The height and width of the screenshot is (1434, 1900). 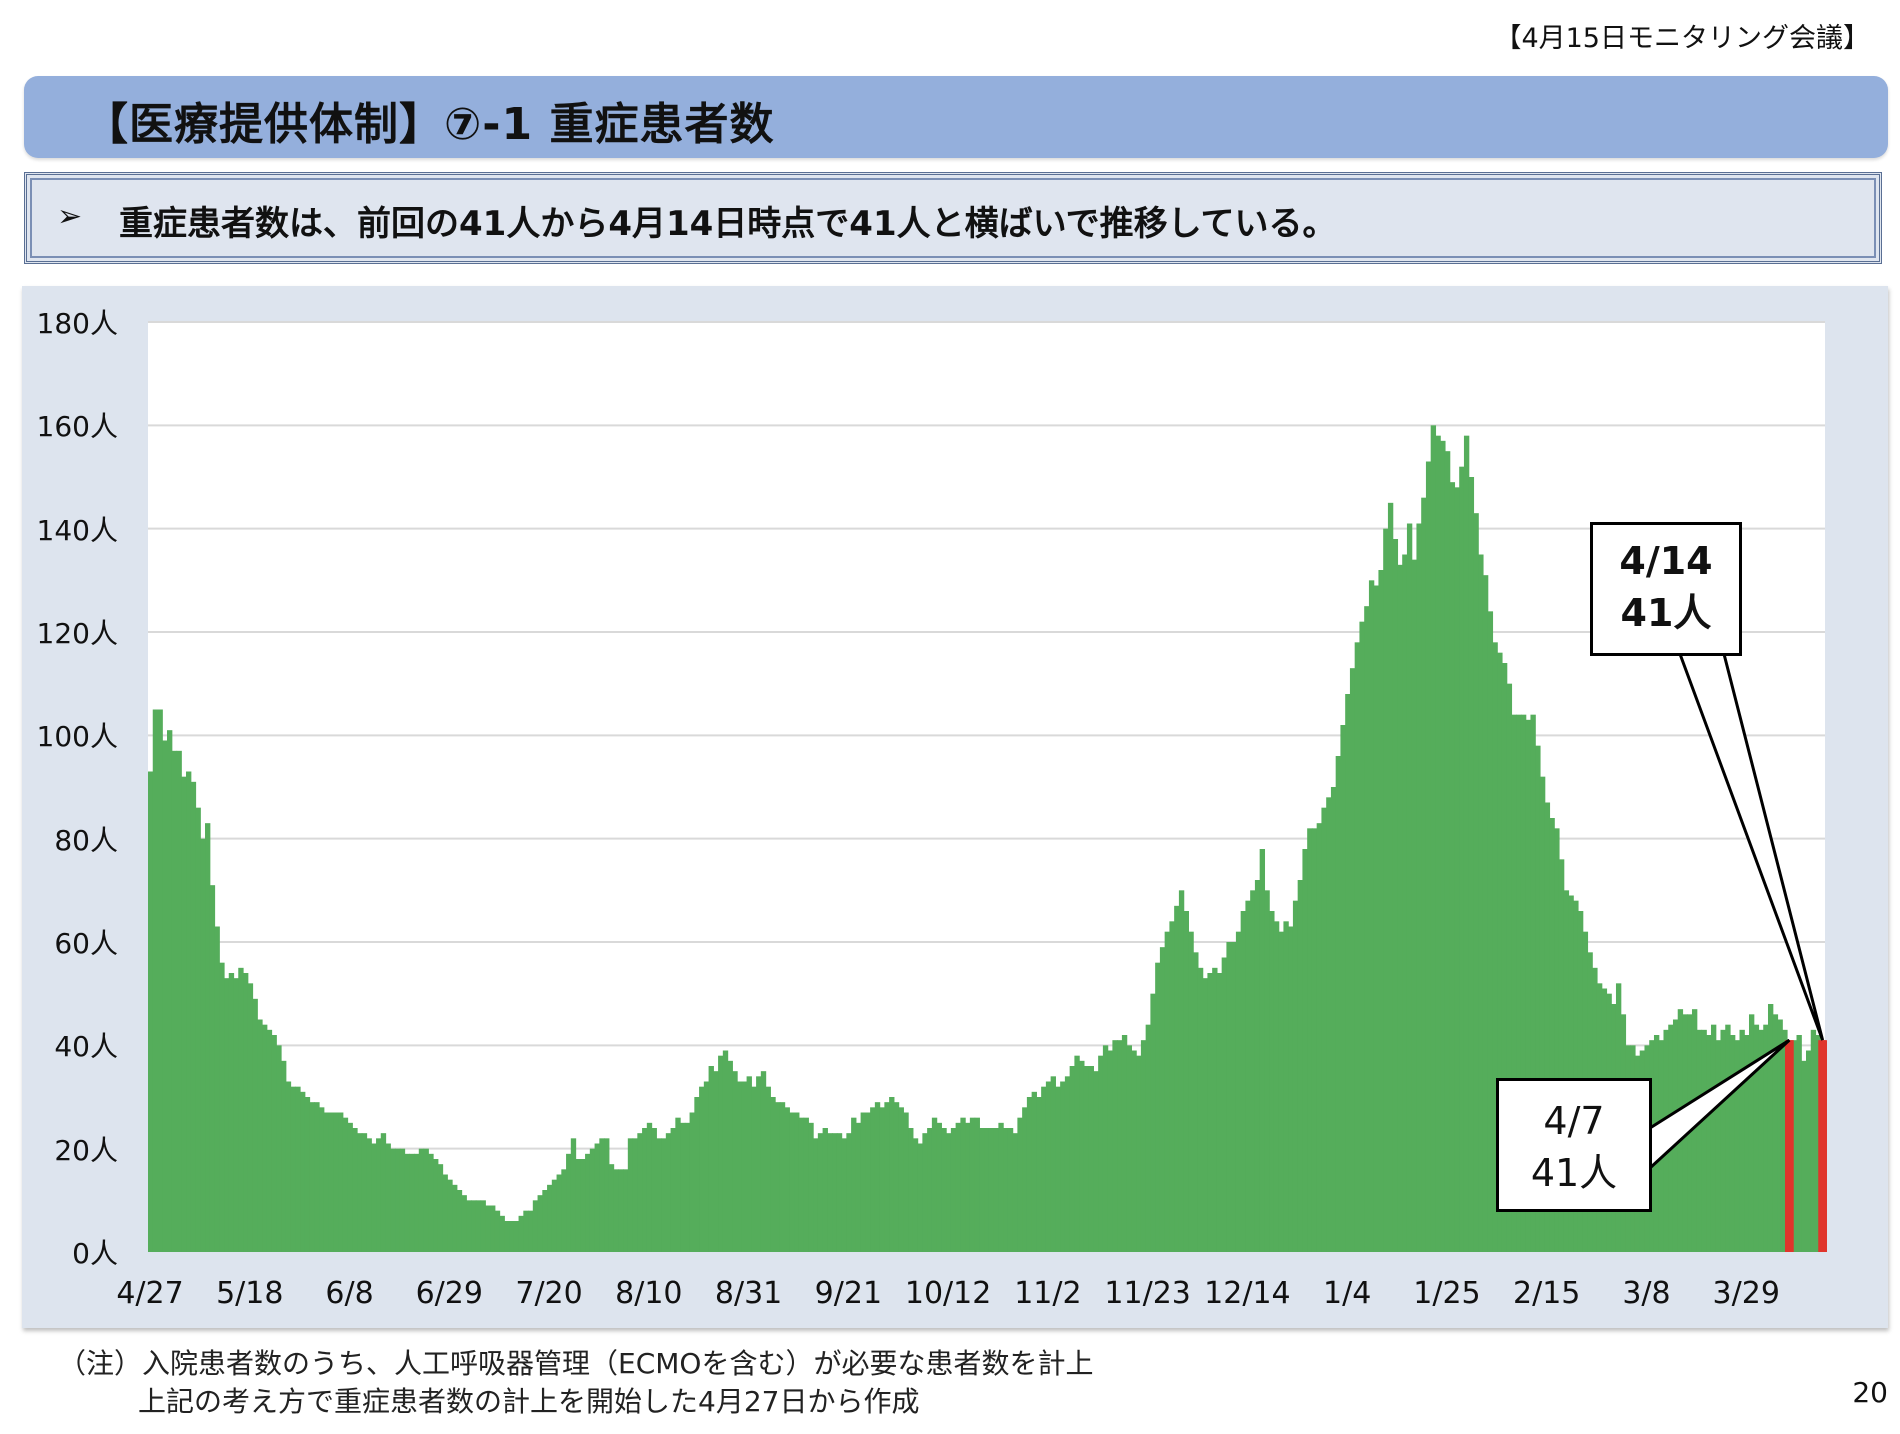 What do you see at coordinates (1048, 1293) in the screenshot?
I see `x-tick-label: 11/2` at bounding box center [1048, 1293].